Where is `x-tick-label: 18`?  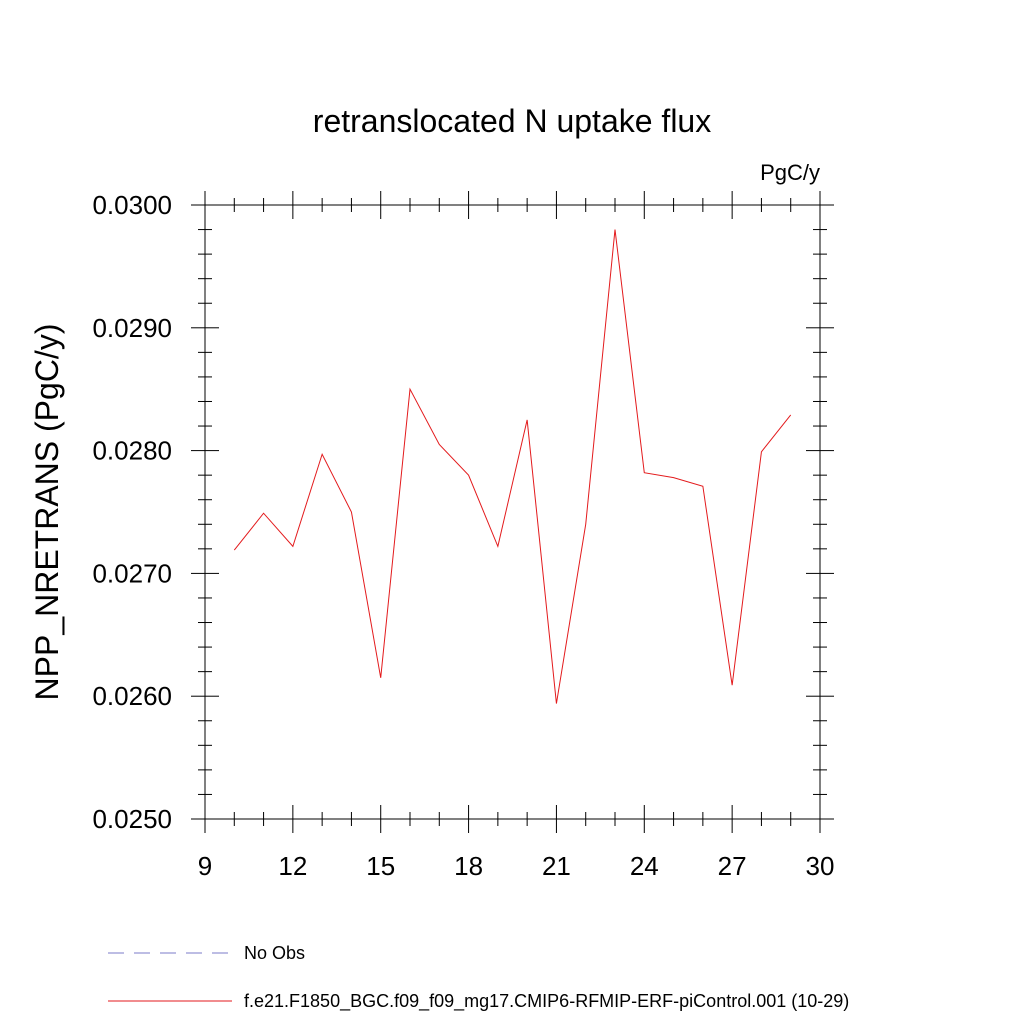
x-tick-label: 18 is located at coordinates (468, 866).